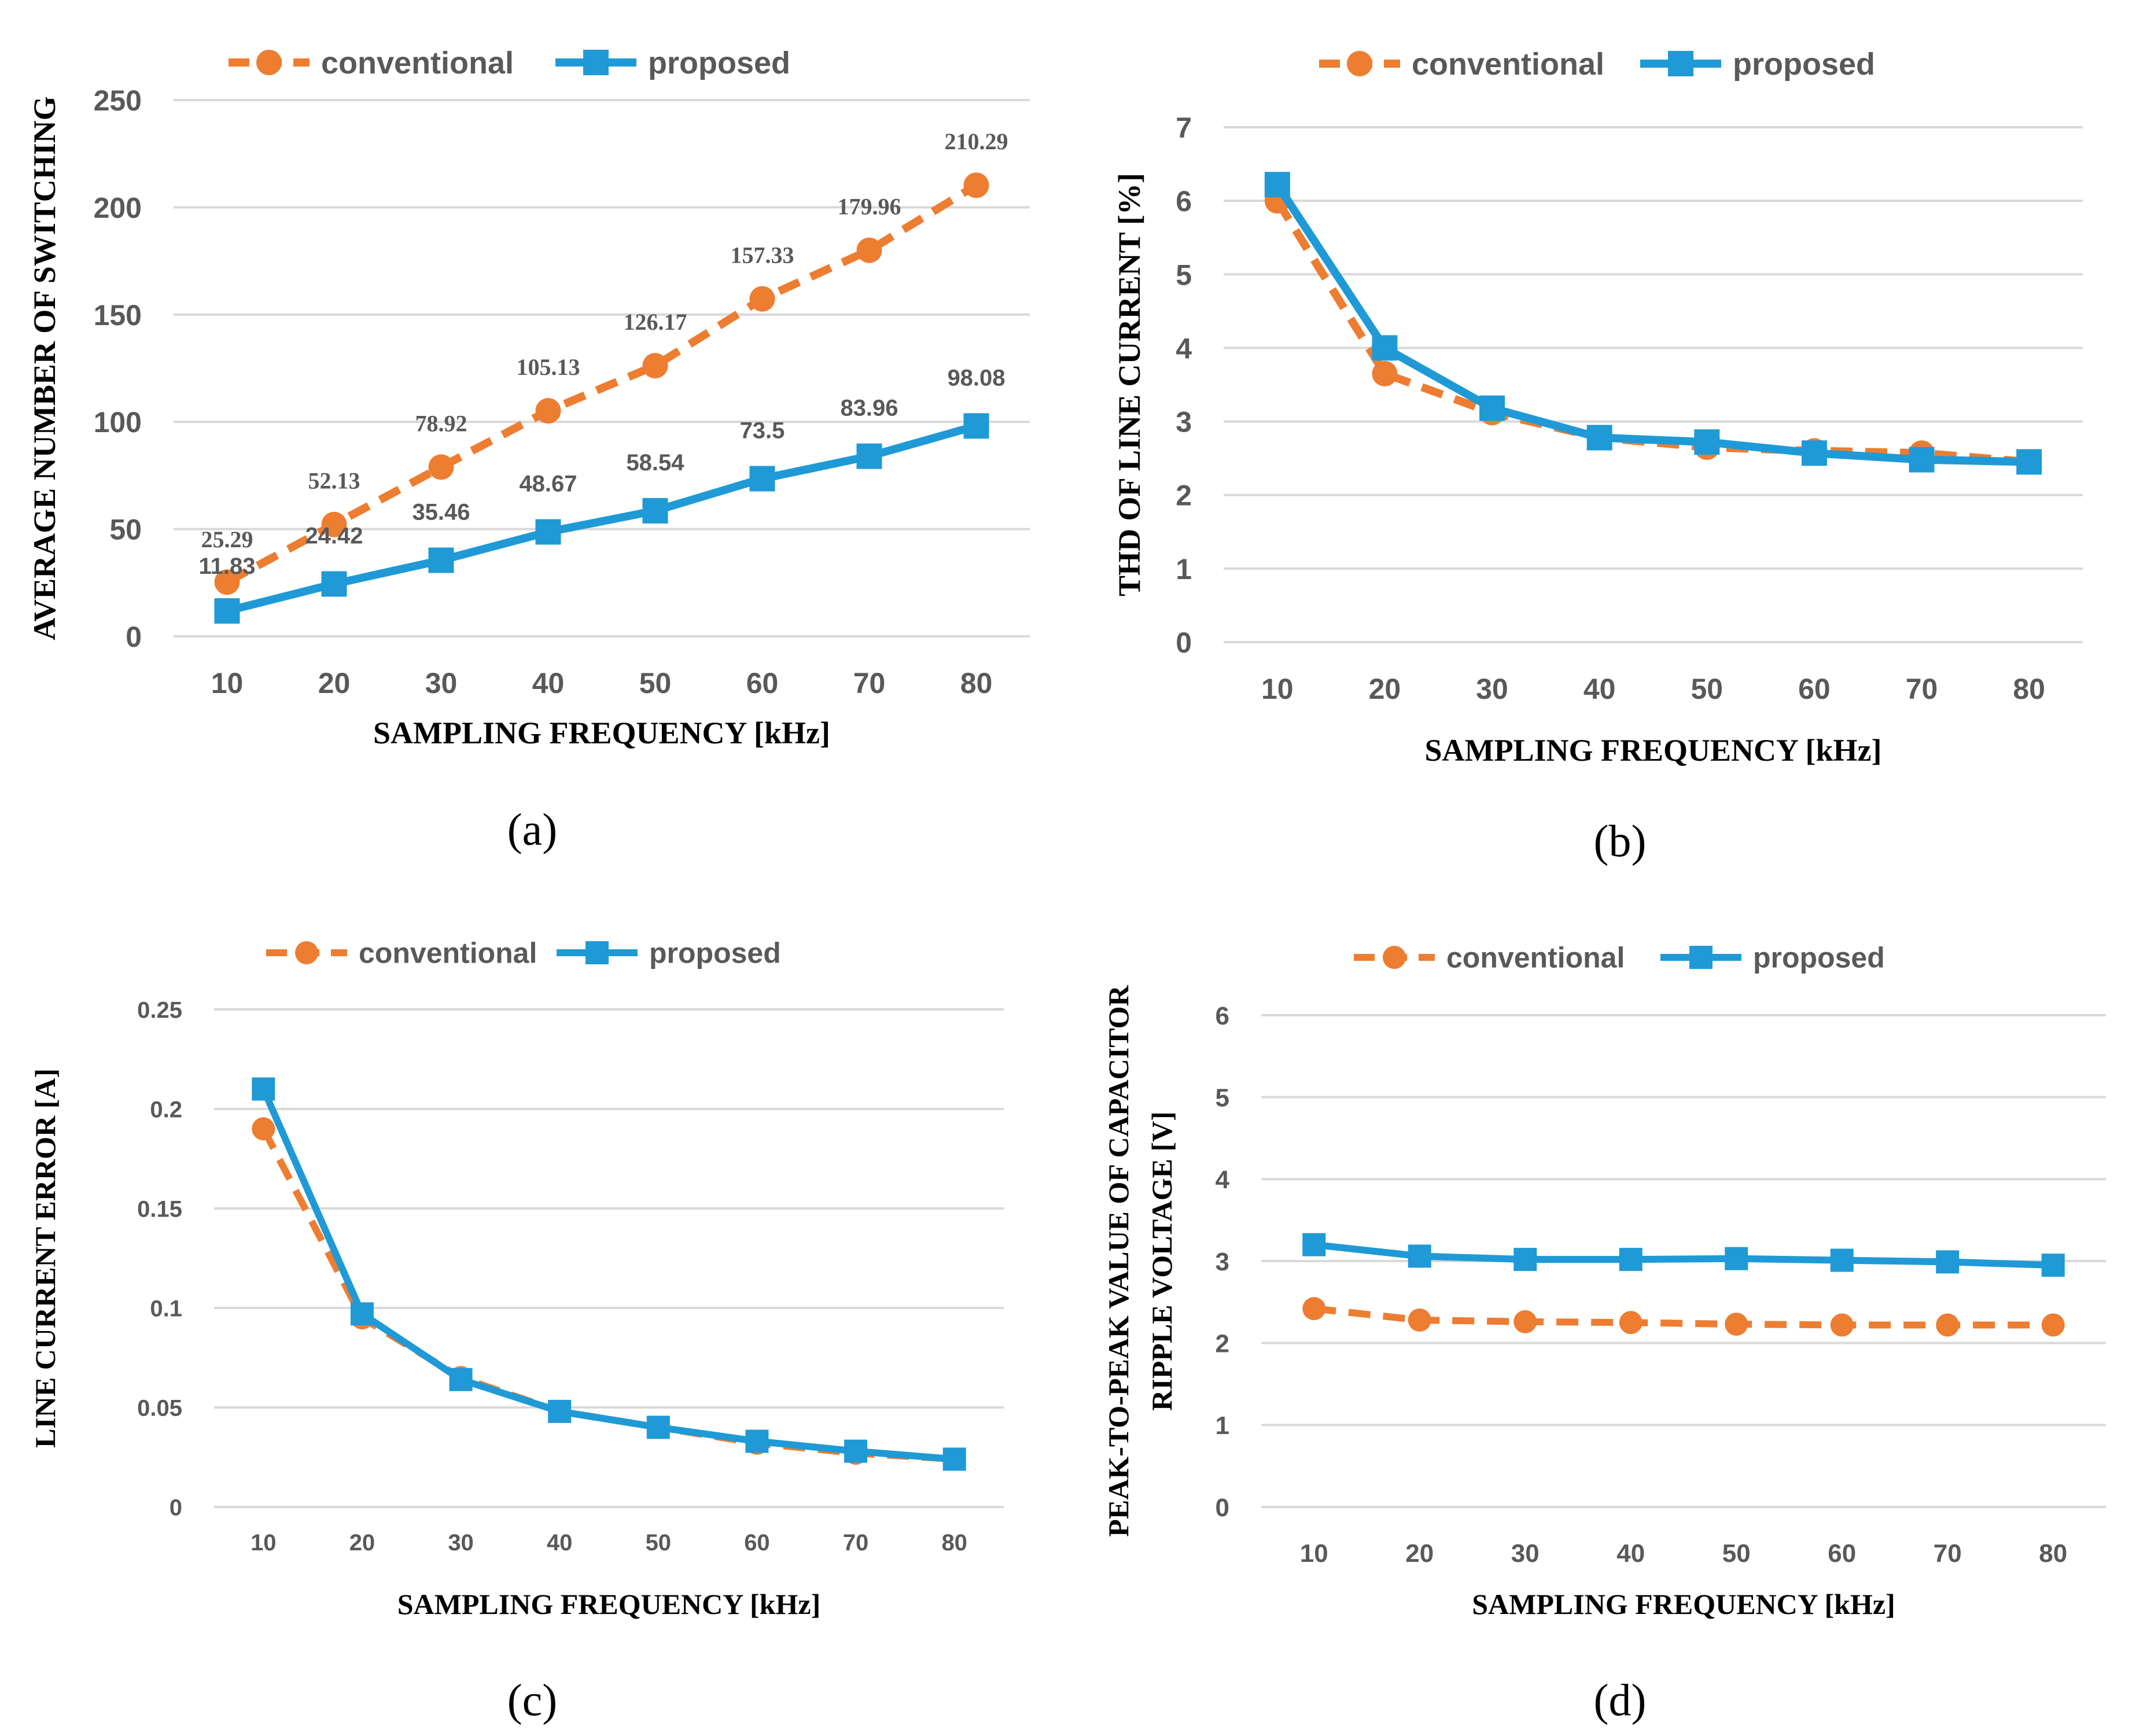 Image resolution: width=2147 pixels, height=1736 pixels. I want to click on y-tick-label: 0.1, so click(166, 1308).